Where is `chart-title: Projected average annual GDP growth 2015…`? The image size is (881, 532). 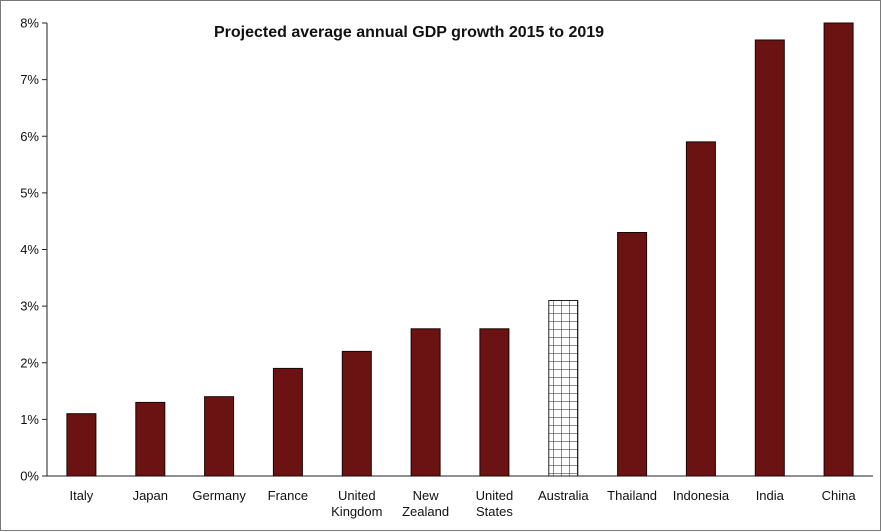
chart-title: Projected average annual GDP growth 2015… is located at coordinates (409, 32).